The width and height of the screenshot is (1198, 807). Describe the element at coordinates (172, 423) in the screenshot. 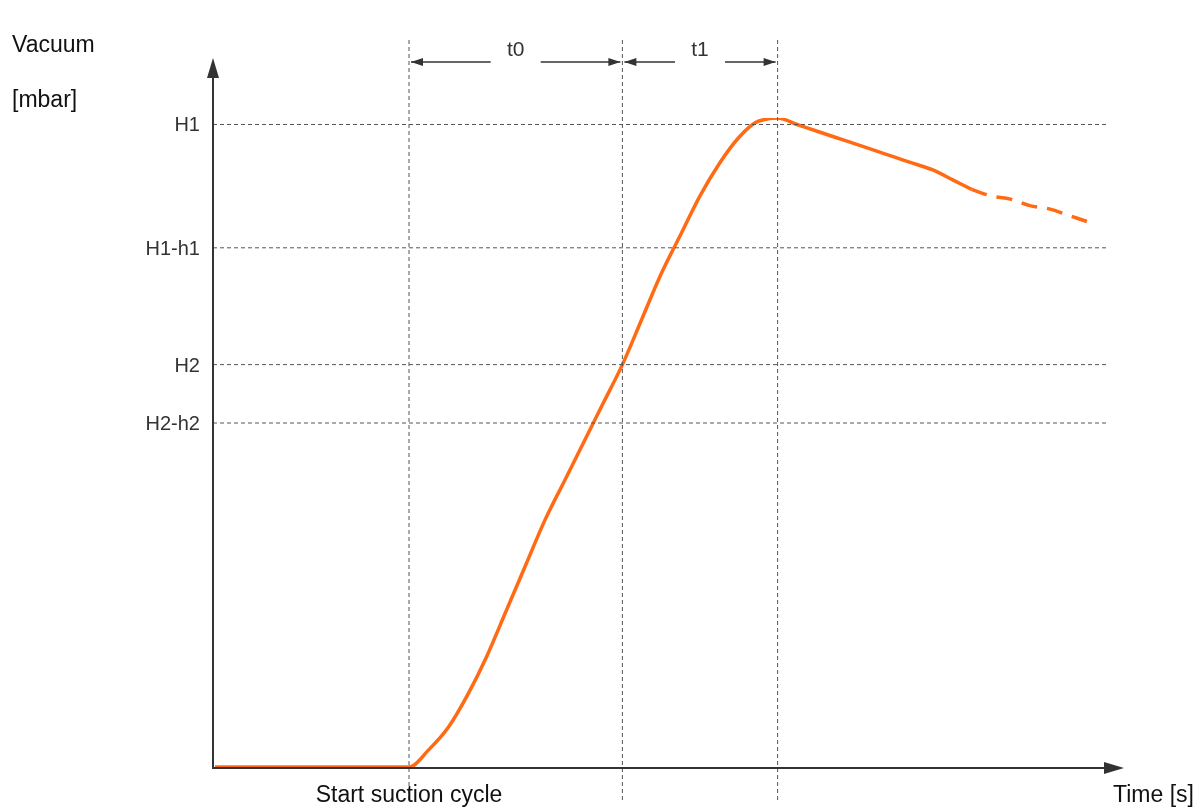

I see `ref-line-label: H2-h2` at that location.